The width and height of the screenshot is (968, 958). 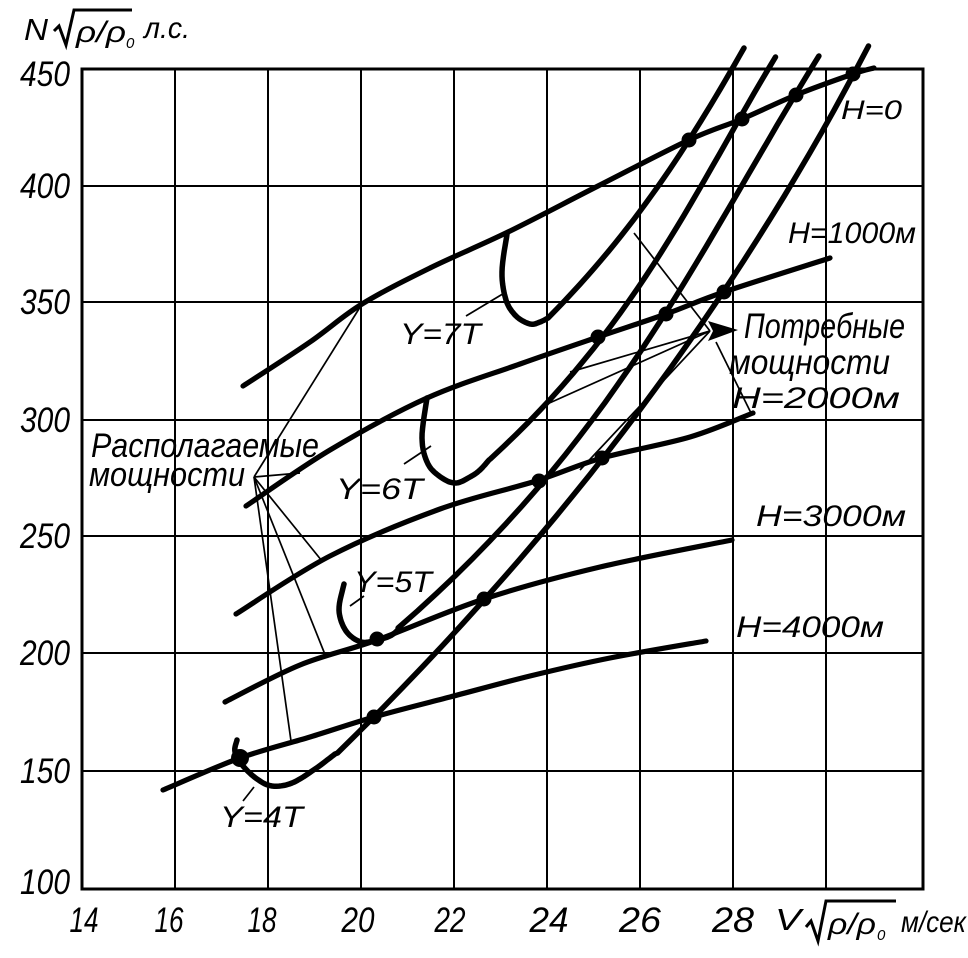 What do you see at coordinates (84, 920) in the screenshot?
I see `svg-text: 14` at bounding box center [84, 920].